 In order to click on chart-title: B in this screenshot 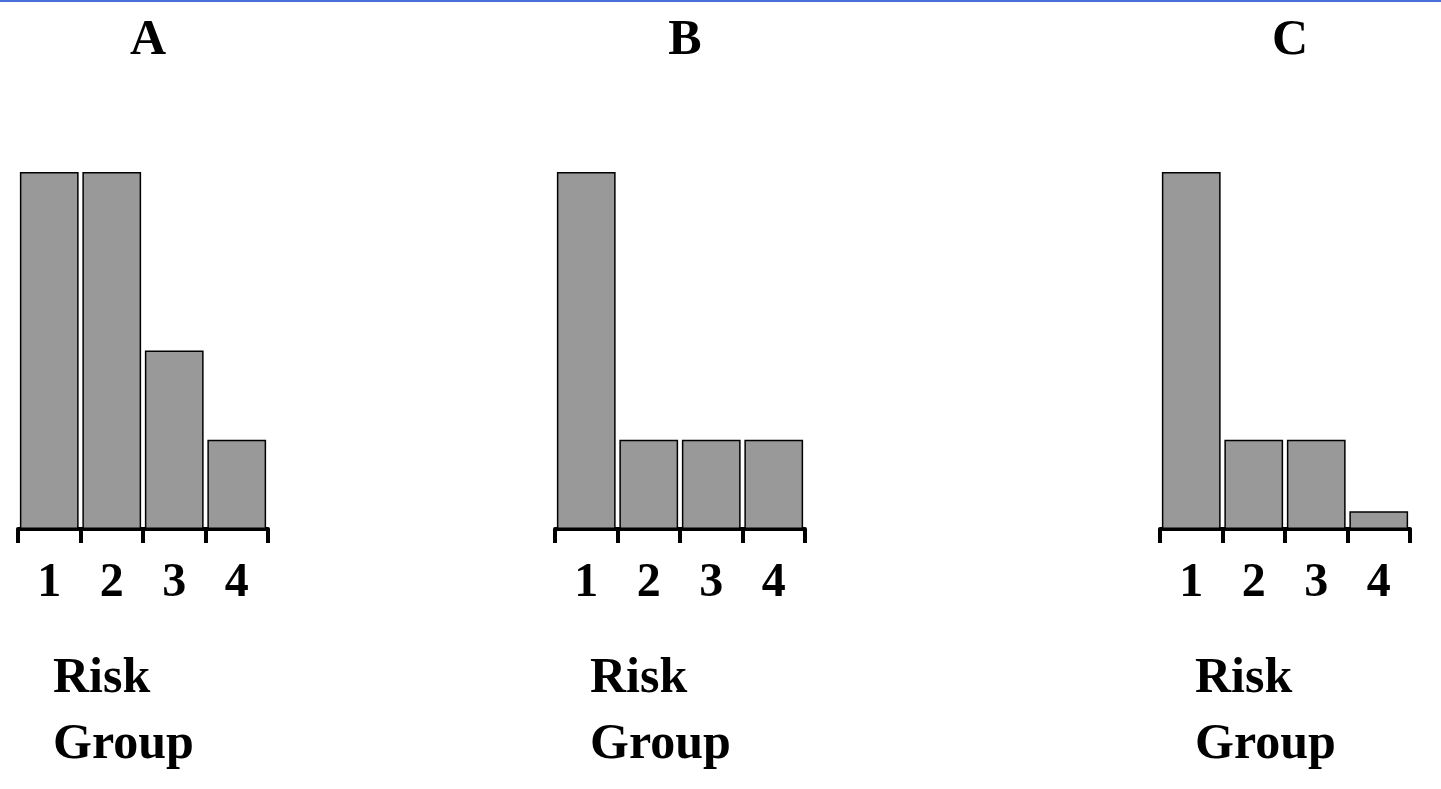, I will do `click(685, 37)`.